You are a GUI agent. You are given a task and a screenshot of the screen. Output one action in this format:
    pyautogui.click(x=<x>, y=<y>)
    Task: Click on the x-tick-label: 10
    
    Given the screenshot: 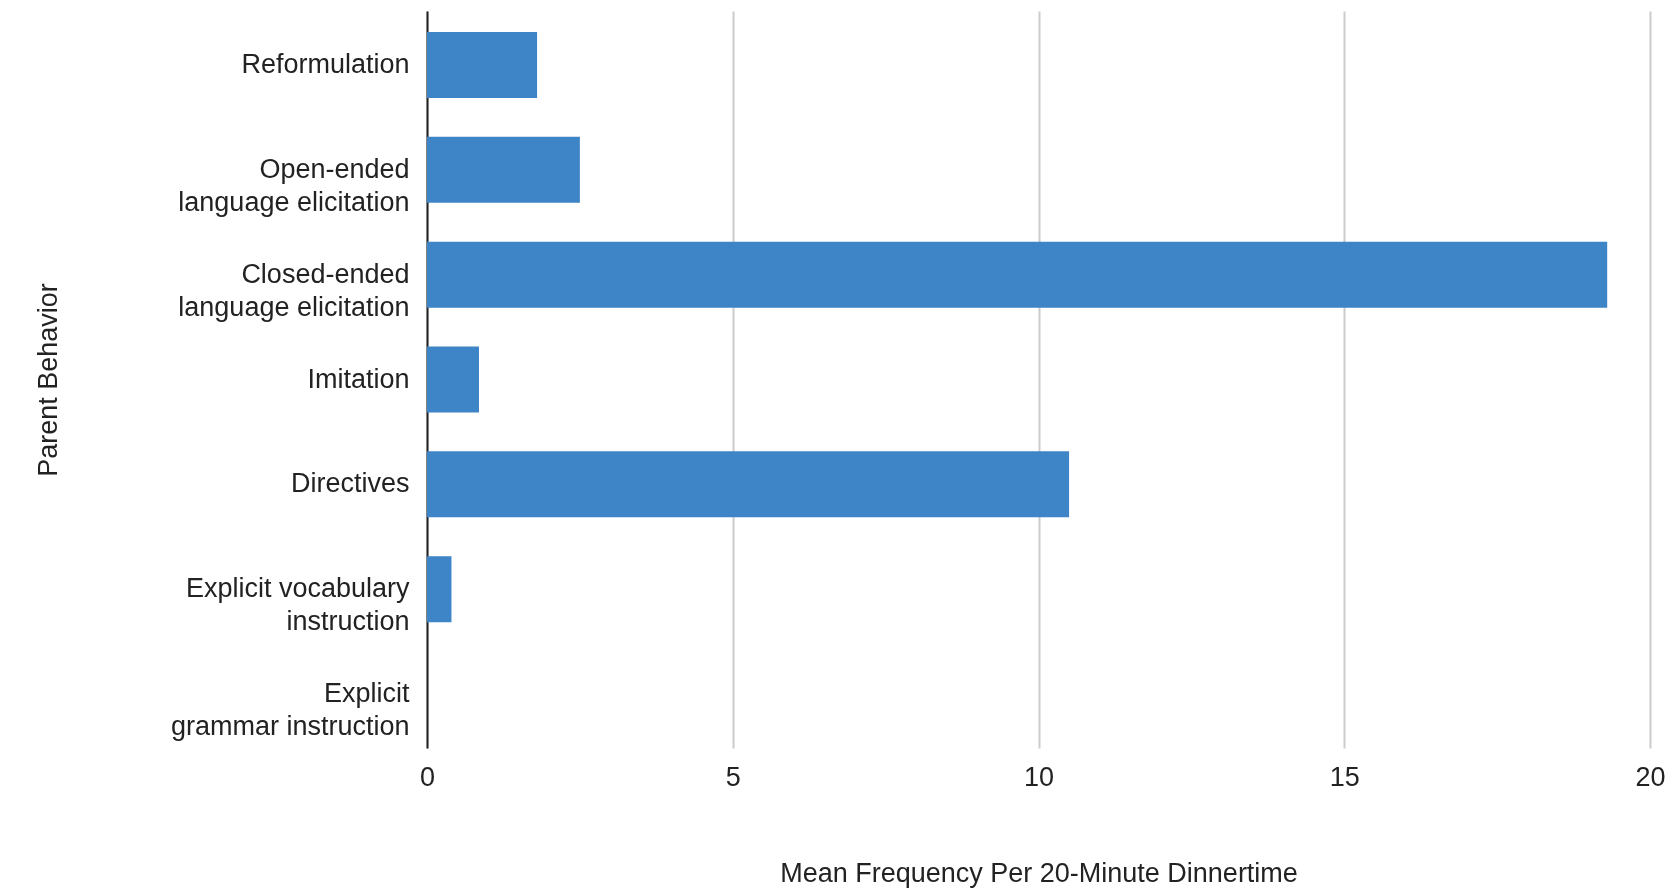 What is the action you would take?
    pyautogui.click(x=1039, y=776)
    